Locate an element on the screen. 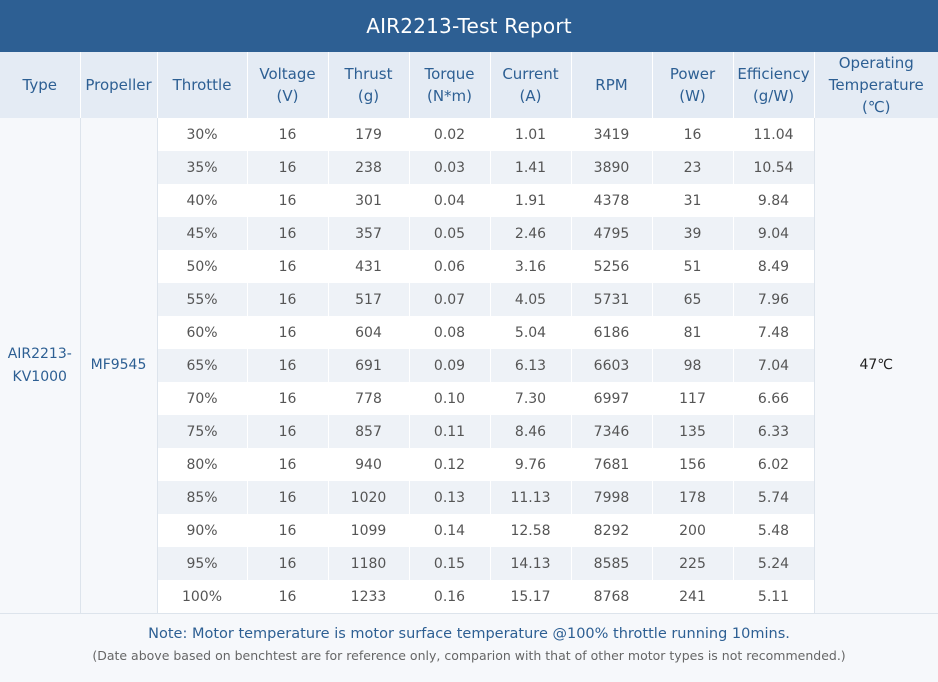 The height and width of the screenshot is (682, 938). column-header-label: RPM is located at coordinates (611, 85).